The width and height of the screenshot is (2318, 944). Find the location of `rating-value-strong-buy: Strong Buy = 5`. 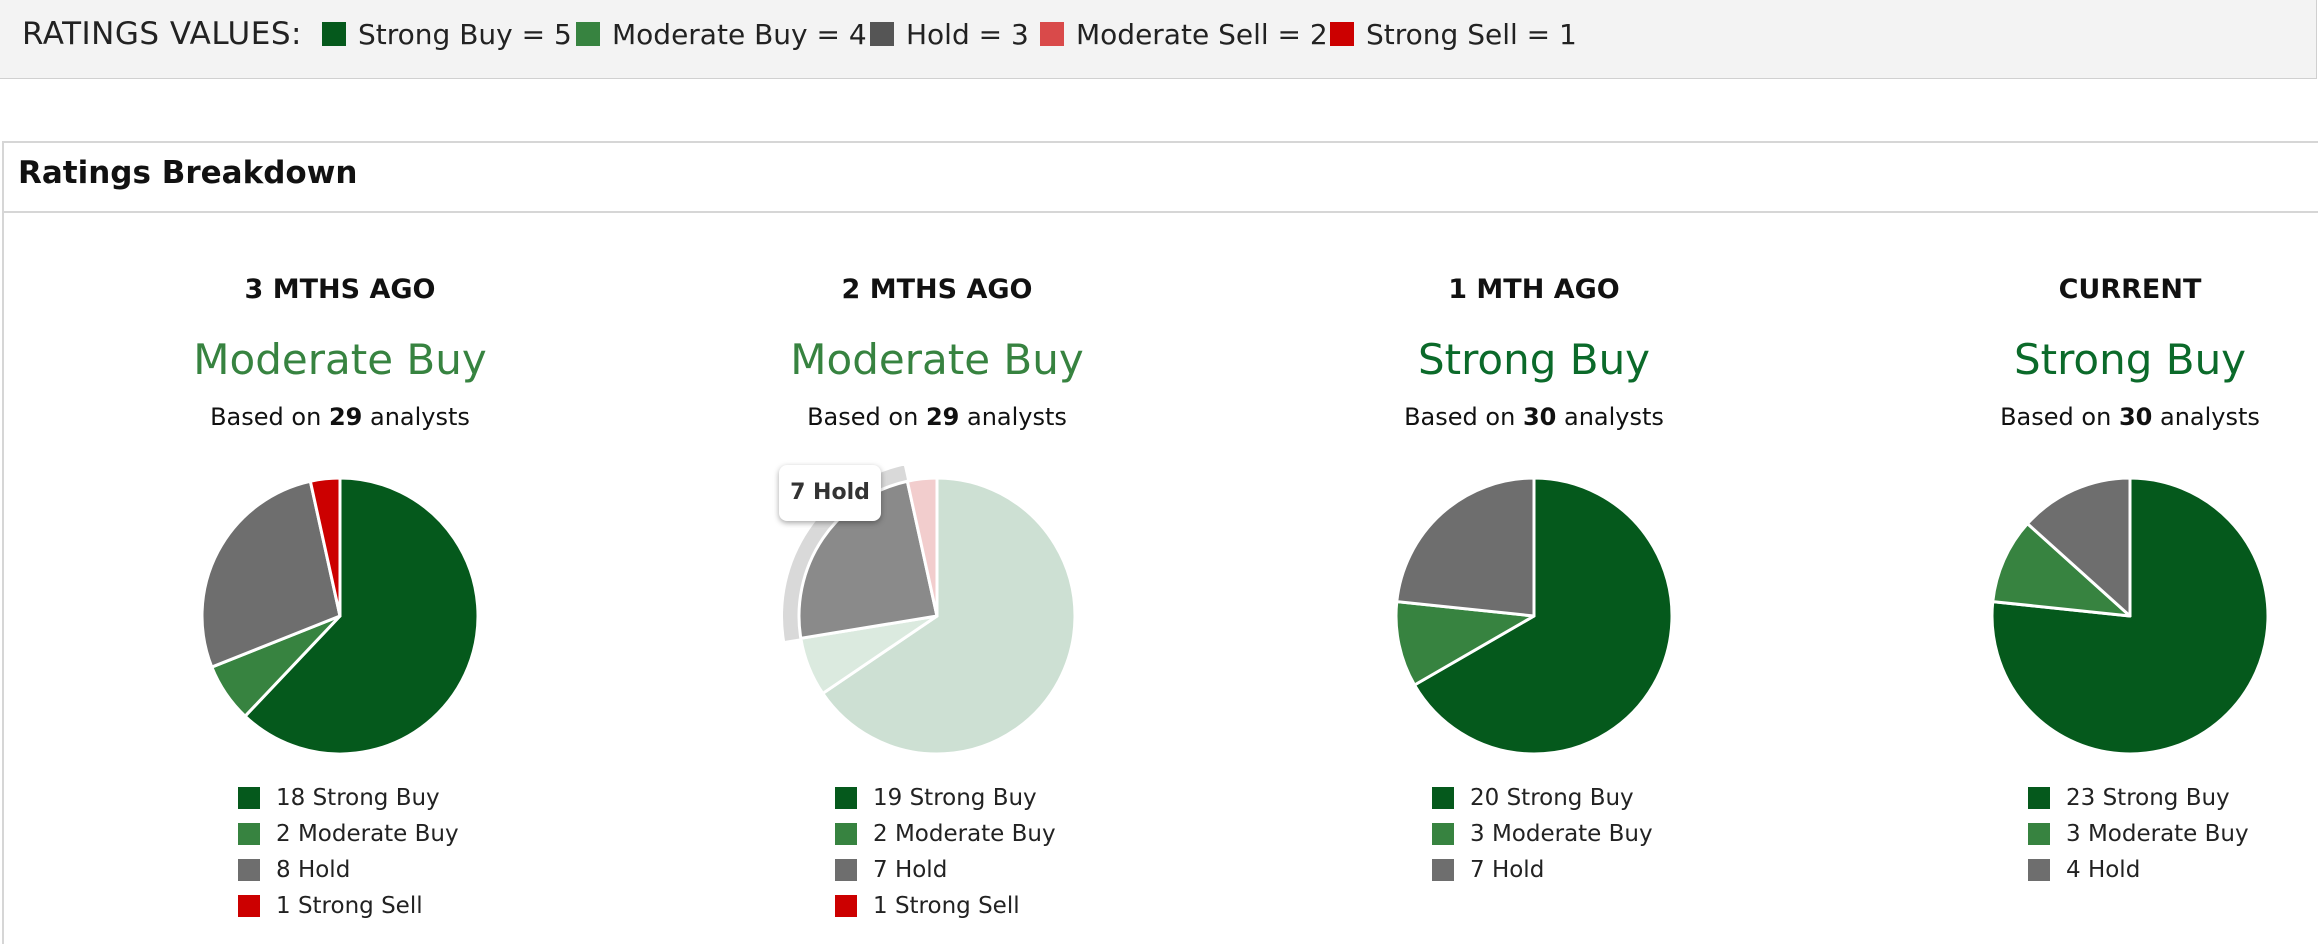

rating-value-strong-buy: Strong Buy = 5 is located at coordinates (447, 34).